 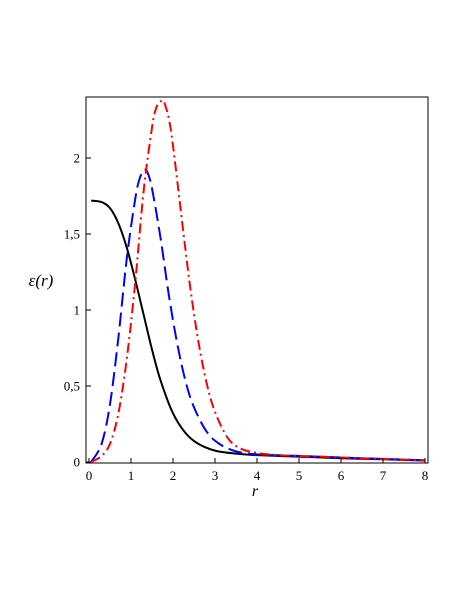 I want to click on y-tick-label: 0,5, so click(x=72, y=386).